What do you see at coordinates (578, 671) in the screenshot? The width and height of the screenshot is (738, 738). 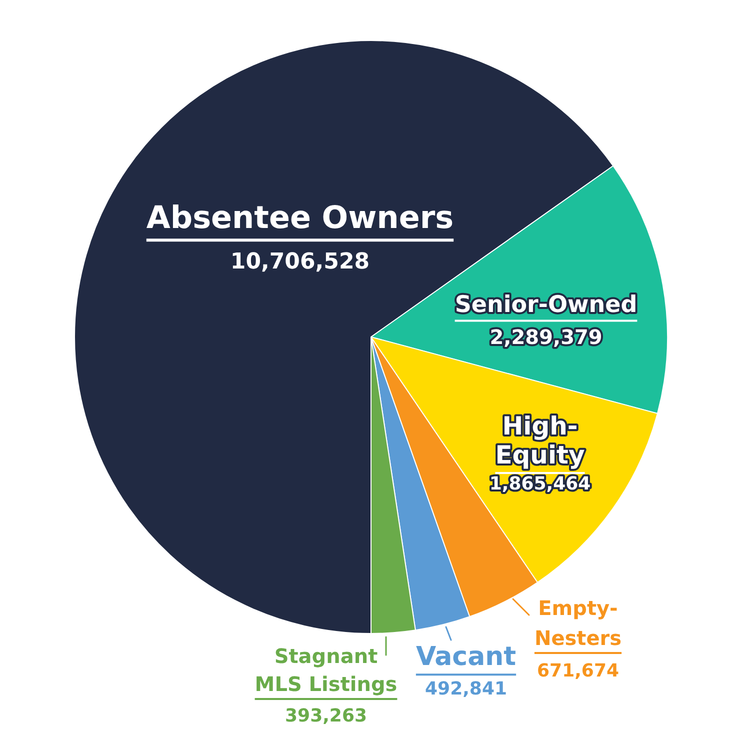 I see `data-label: 671,674` at bounding box center [578, 671].